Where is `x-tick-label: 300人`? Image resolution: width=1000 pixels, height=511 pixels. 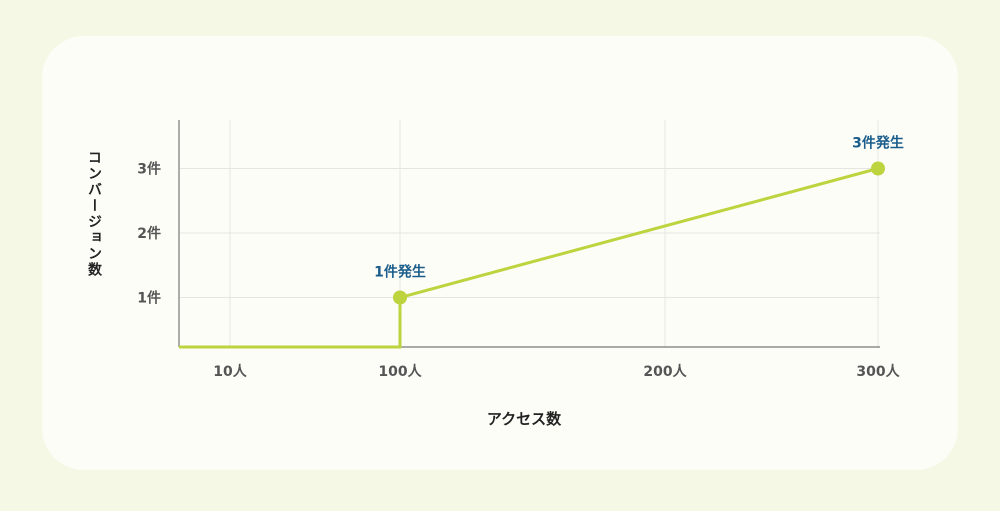
x-tick-label: 300人 is located at coordinates (878, 371).